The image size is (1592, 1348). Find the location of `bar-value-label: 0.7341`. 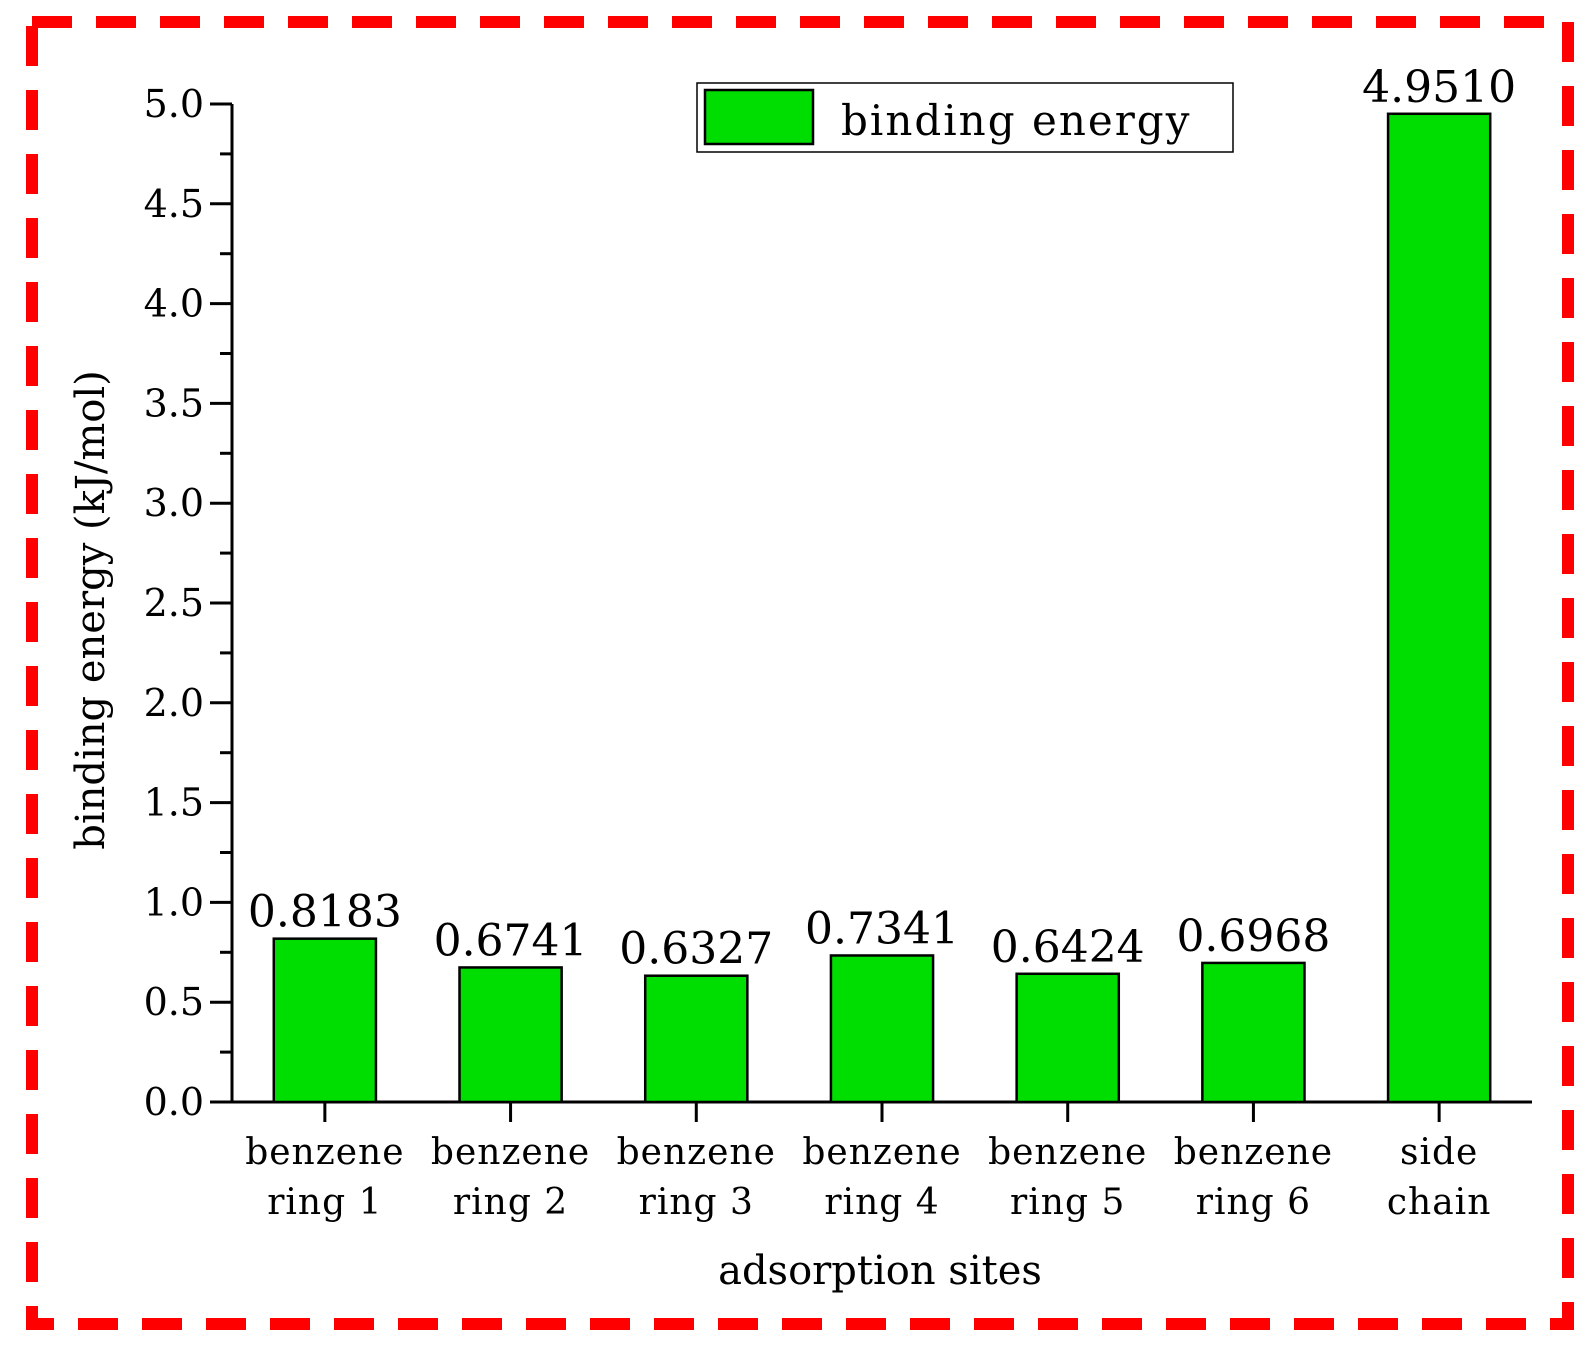

bar-value-label: 0.7341 is located at coordinates (882, 928).